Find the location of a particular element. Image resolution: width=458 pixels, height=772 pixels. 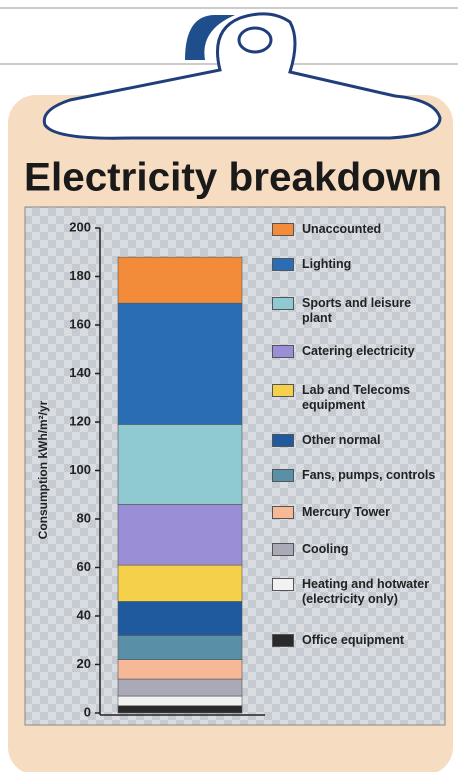

y-tick-label: 200 is located at coordinates (80, 226).